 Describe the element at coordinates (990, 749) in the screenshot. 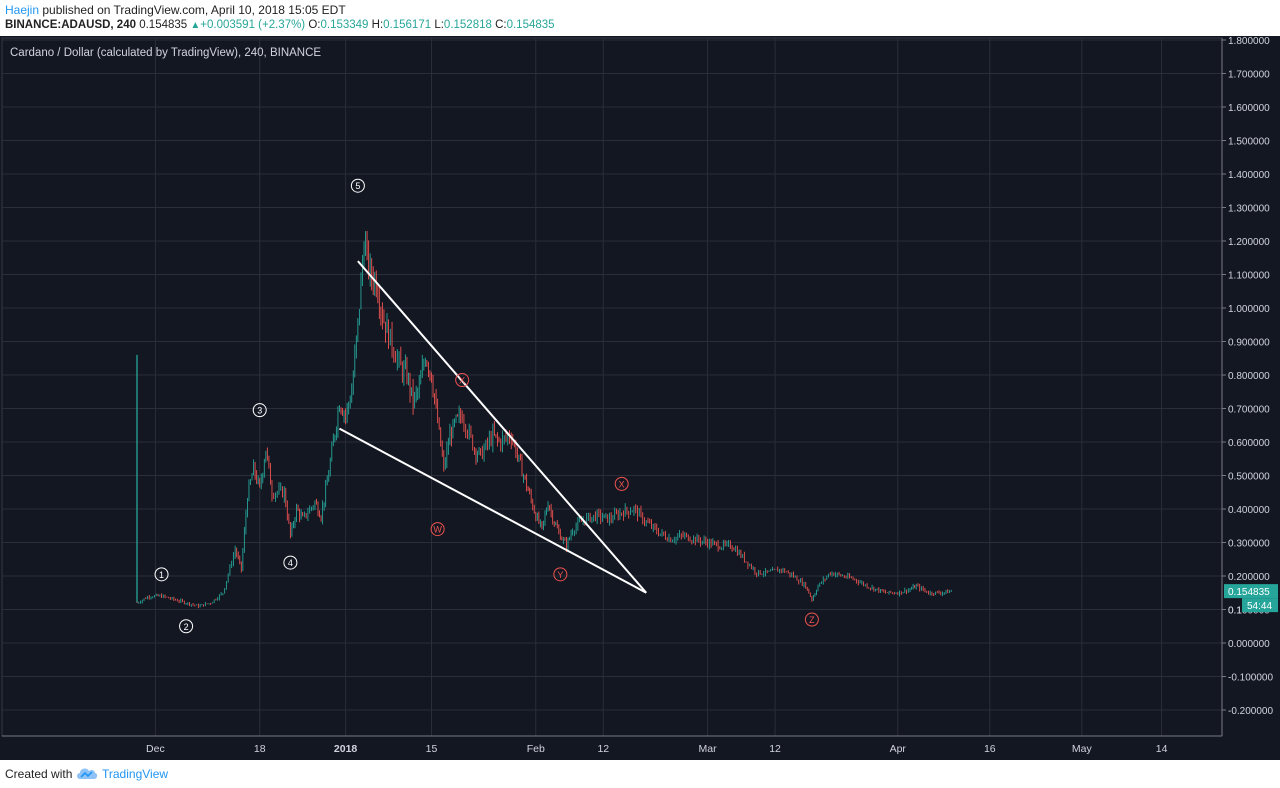

I see `x-tick-label: 16` at that location.